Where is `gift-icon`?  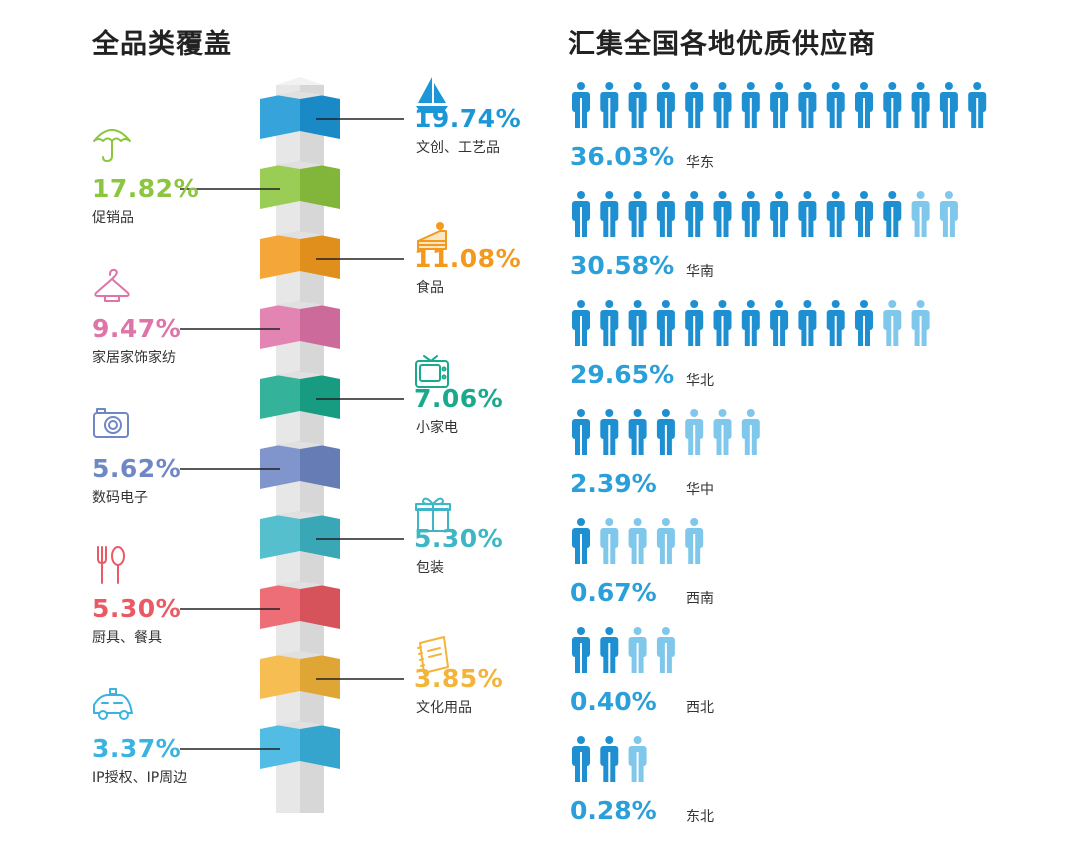
gift-icon is located at coordinates (433, 514).